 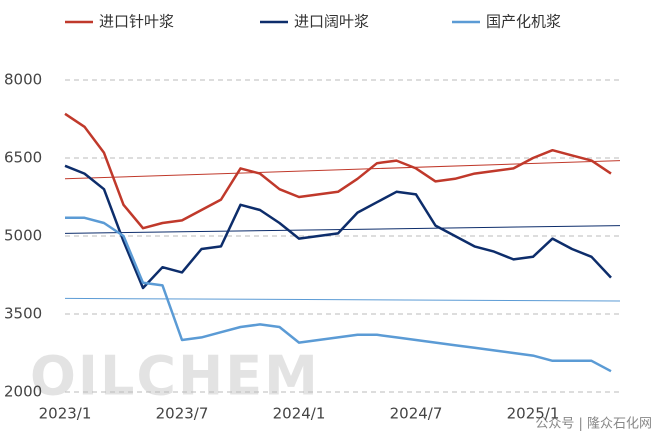 What do you see at coordinates (331, 22) in the screenshot?
I see `legend-label: 进口阔叶浆` at bounding box center [331, 22].